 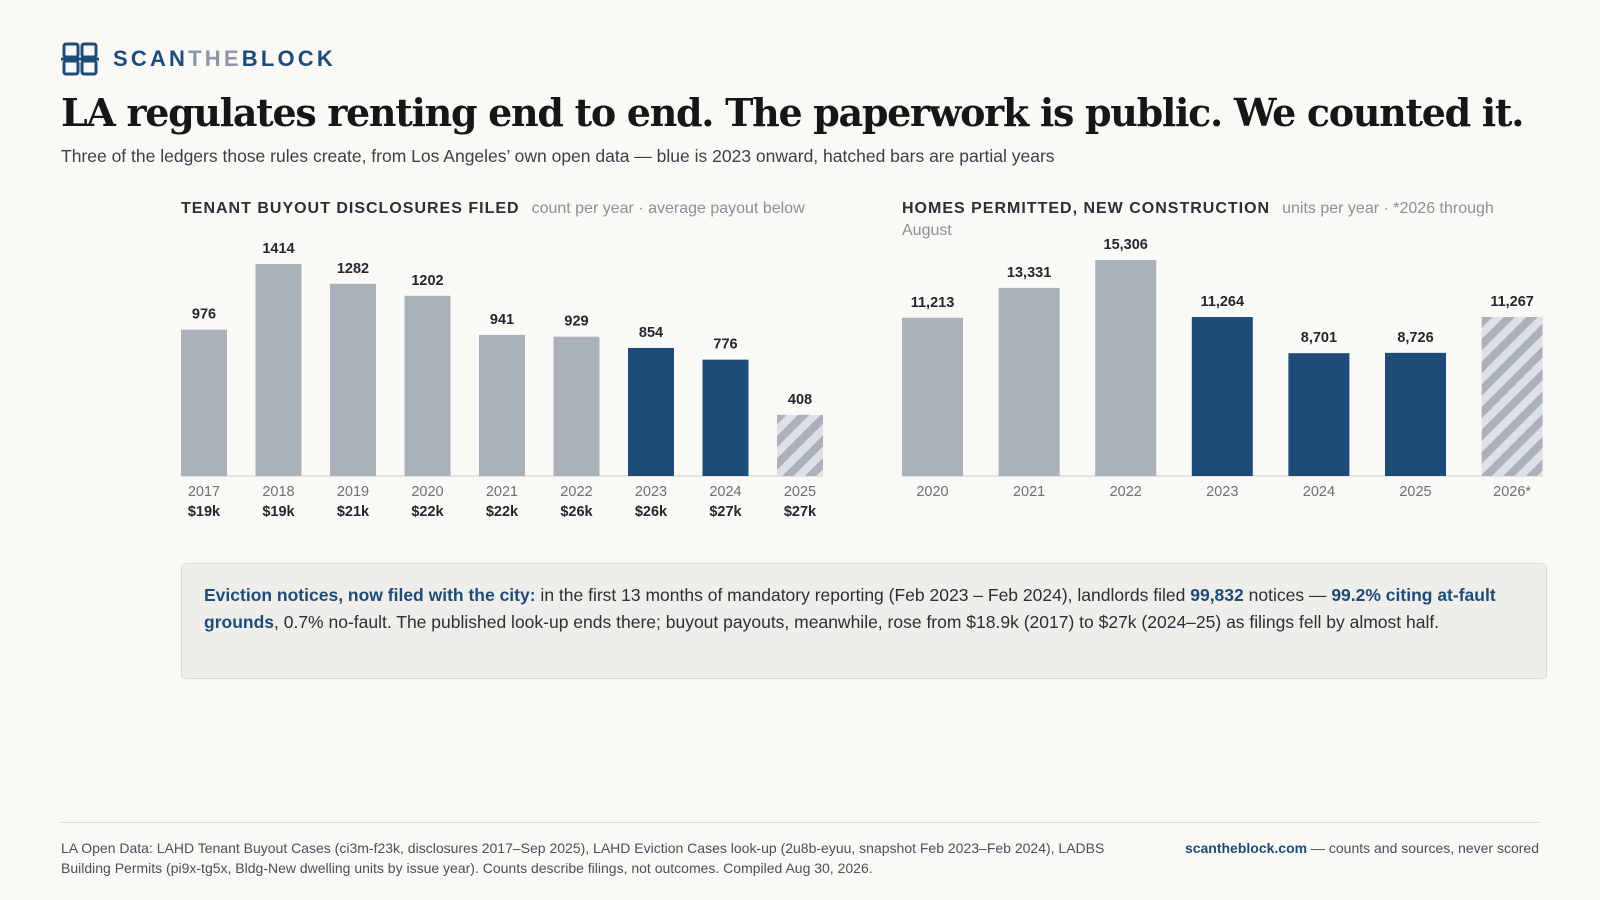 What do you see at coordinates (278, 492) in the screenshot?
I see `chart1-category-label: 2018` at bounding box center [278, 492].